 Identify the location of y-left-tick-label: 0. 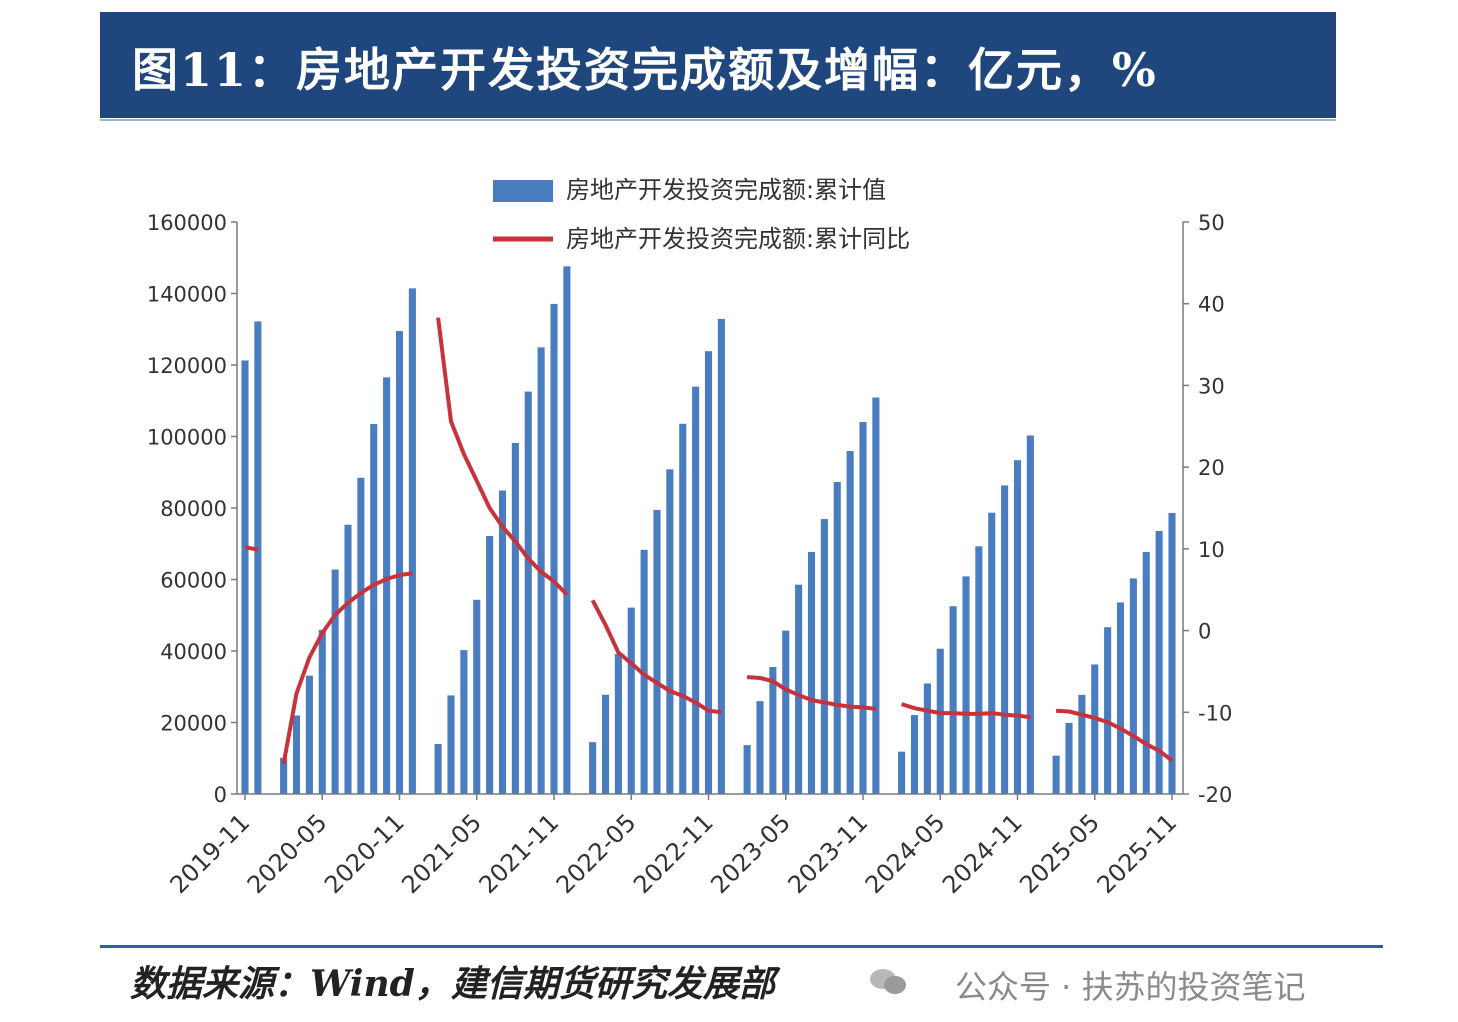
(220, 795).